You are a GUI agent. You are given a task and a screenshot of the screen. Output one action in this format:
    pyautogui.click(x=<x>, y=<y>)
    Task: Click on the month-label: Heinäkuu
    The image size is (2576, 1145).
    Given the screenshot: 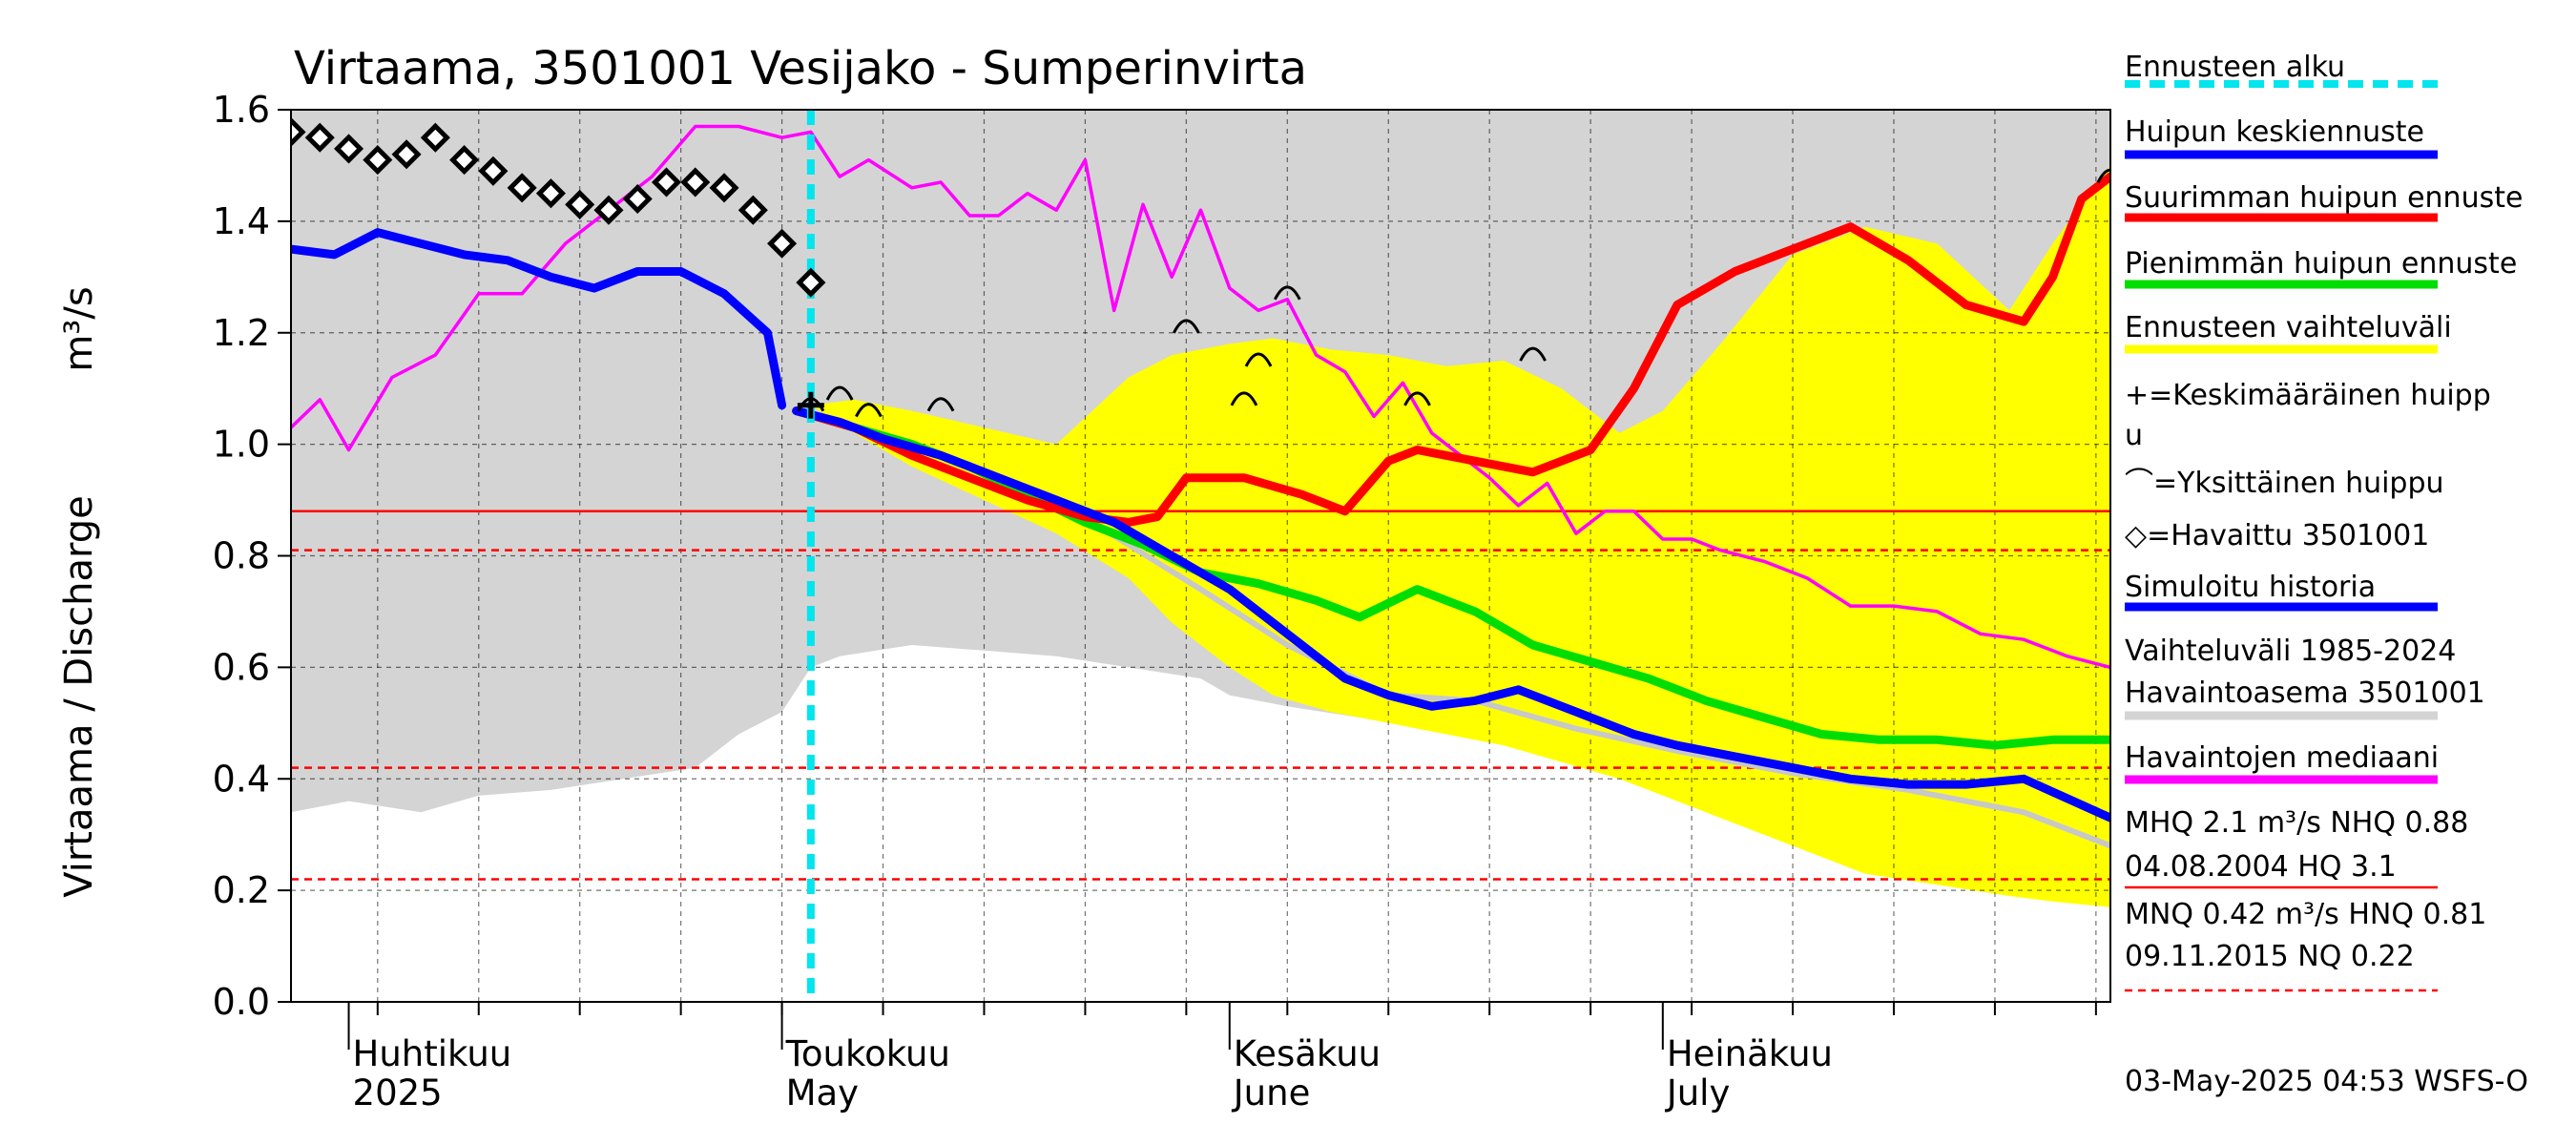 What is the action you would take?
    pyautogui.click(x=1750, y=1053)
    